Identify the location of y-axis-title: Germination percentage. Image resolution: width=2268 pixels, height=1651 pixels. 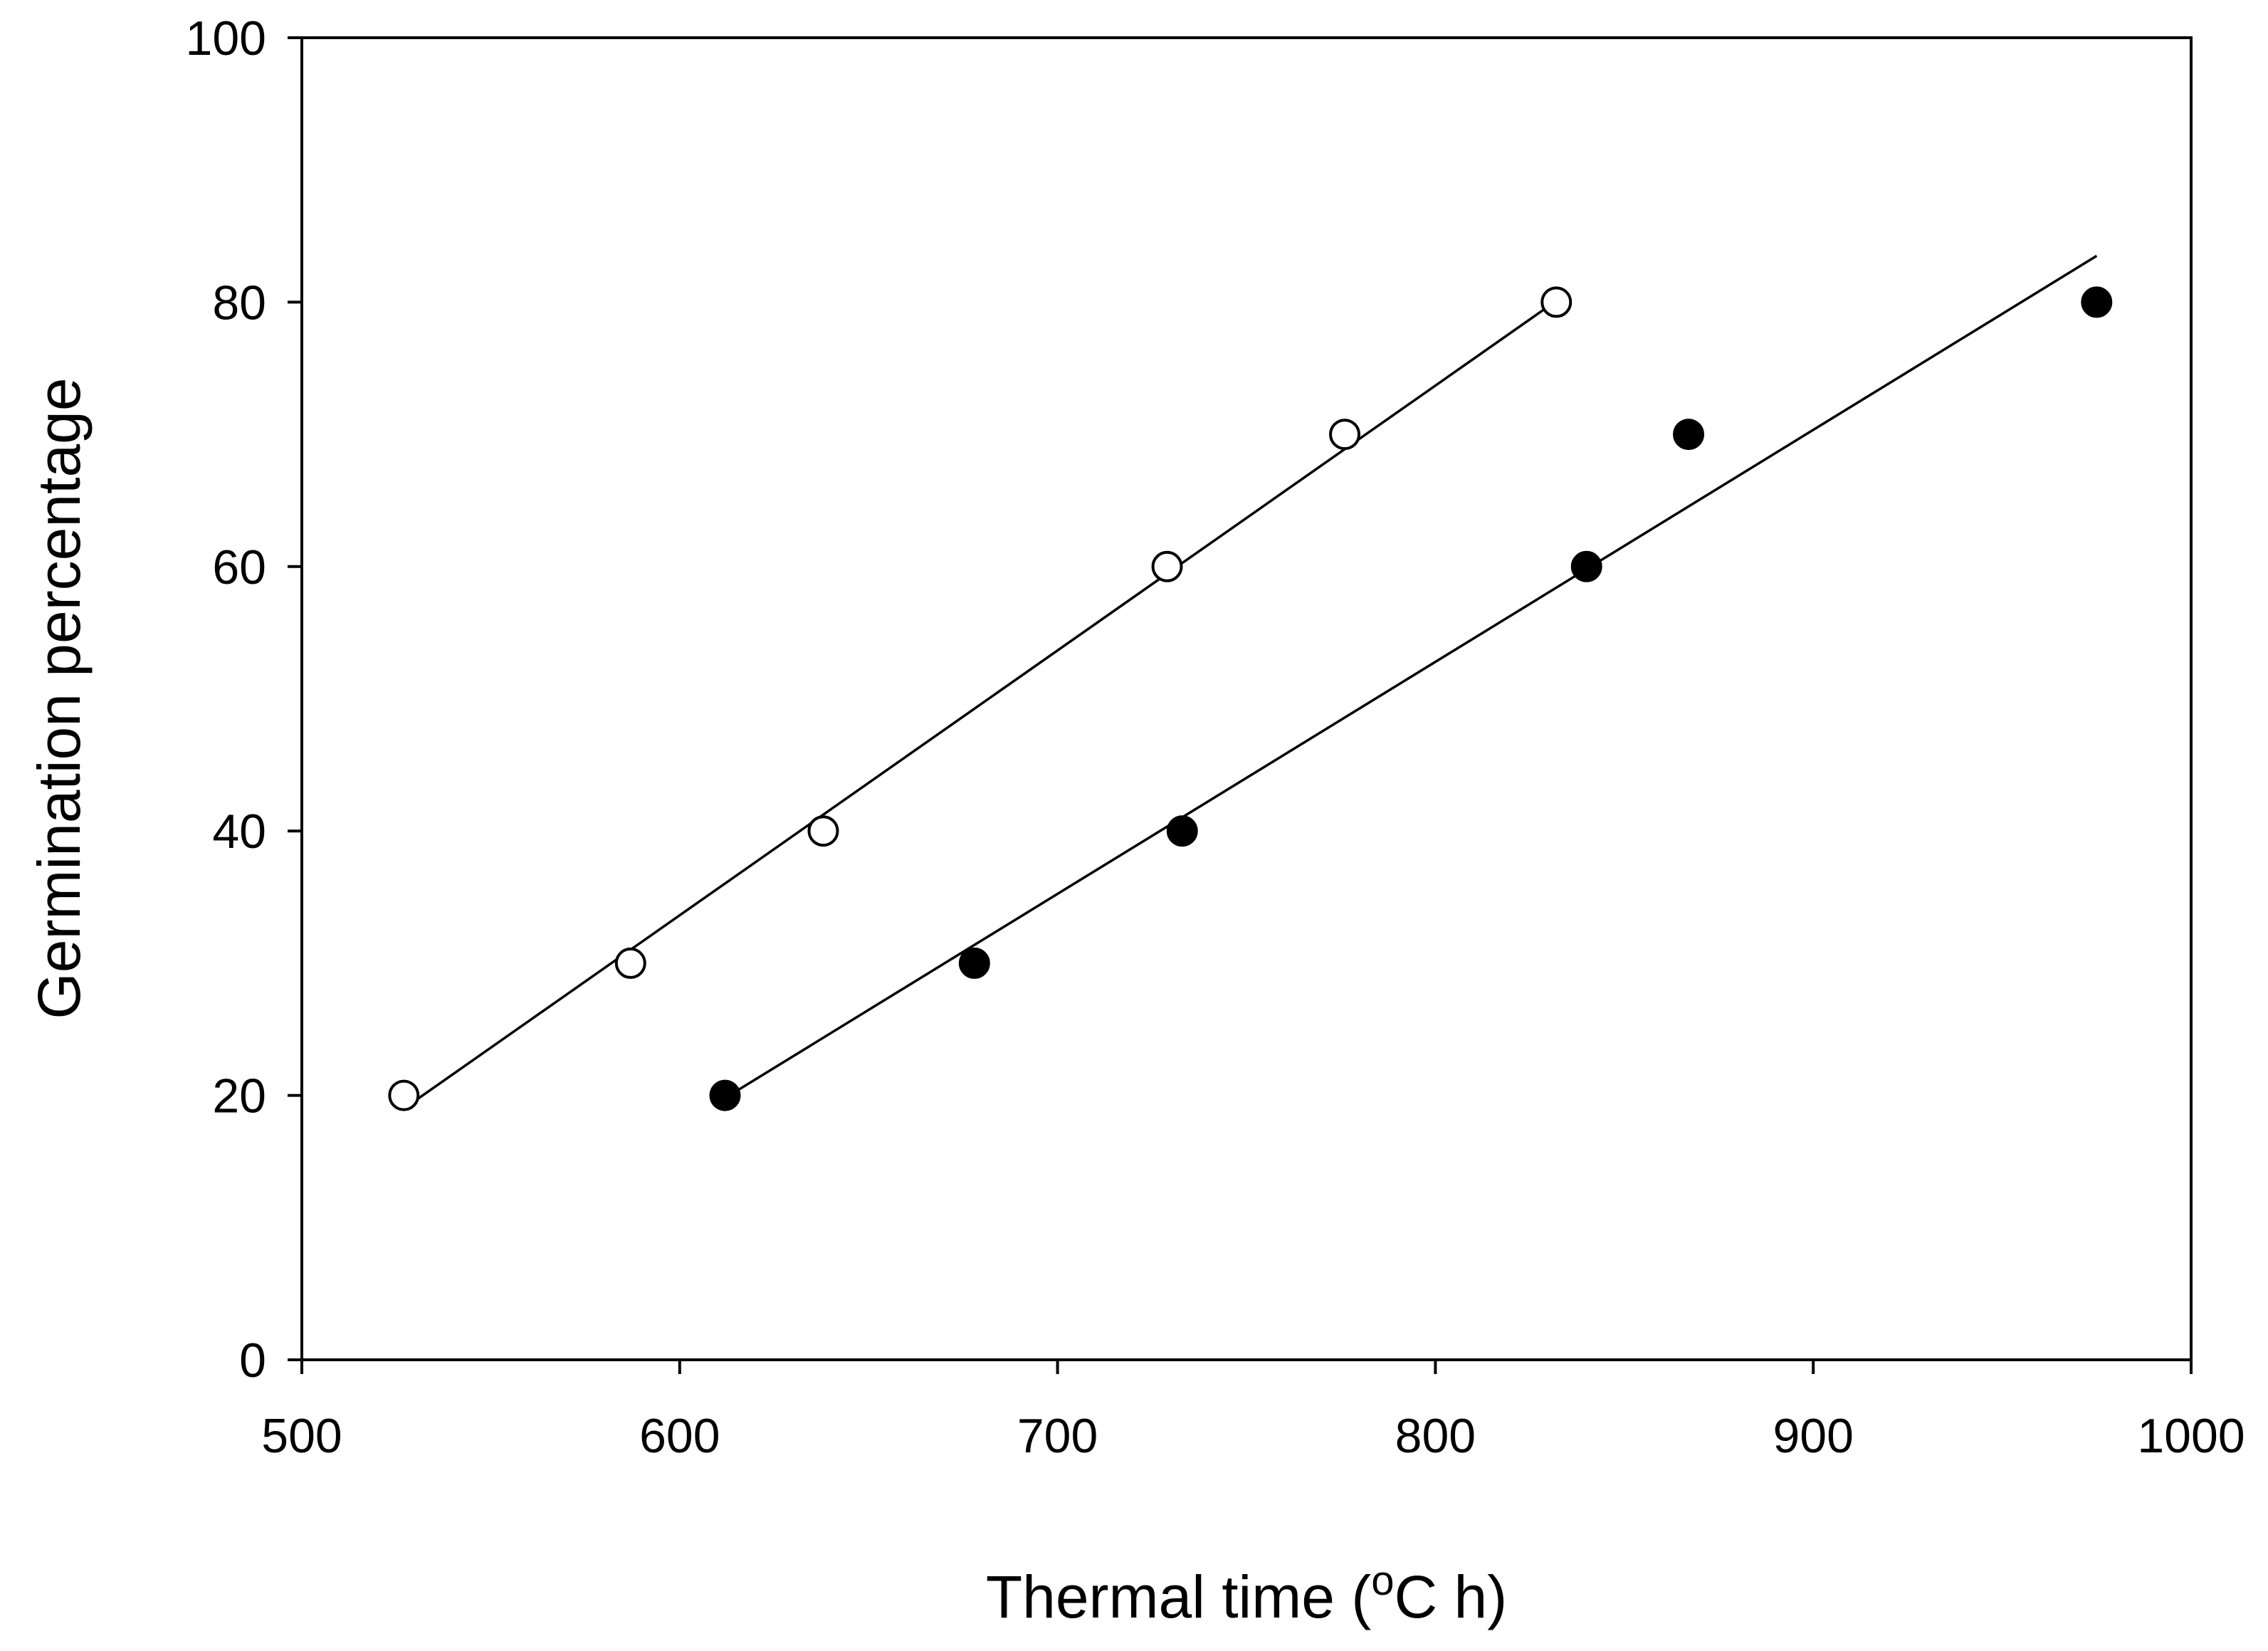
(59, 698).